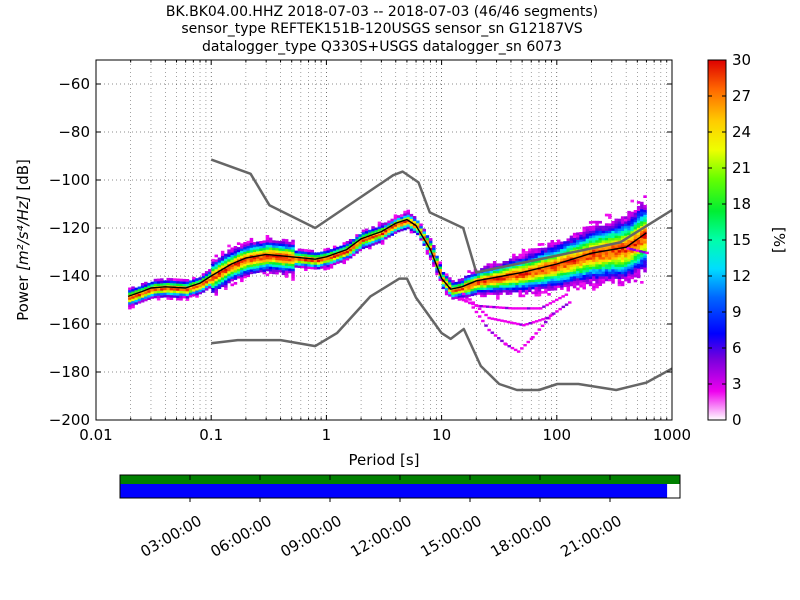 The width and height of the screenshot is (800, 600). Describe the element at coordinates (74, 84) in the screenshot. I see `y-tick-label: −60` at that location.